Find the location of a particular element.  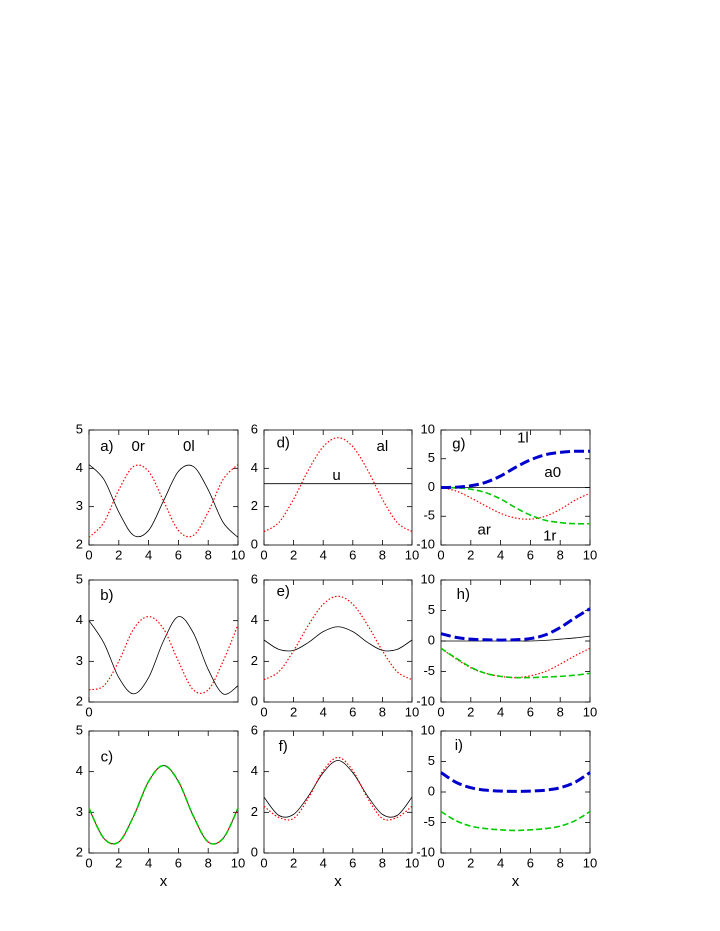

annotation: c) is located at coordinates (107, 756).